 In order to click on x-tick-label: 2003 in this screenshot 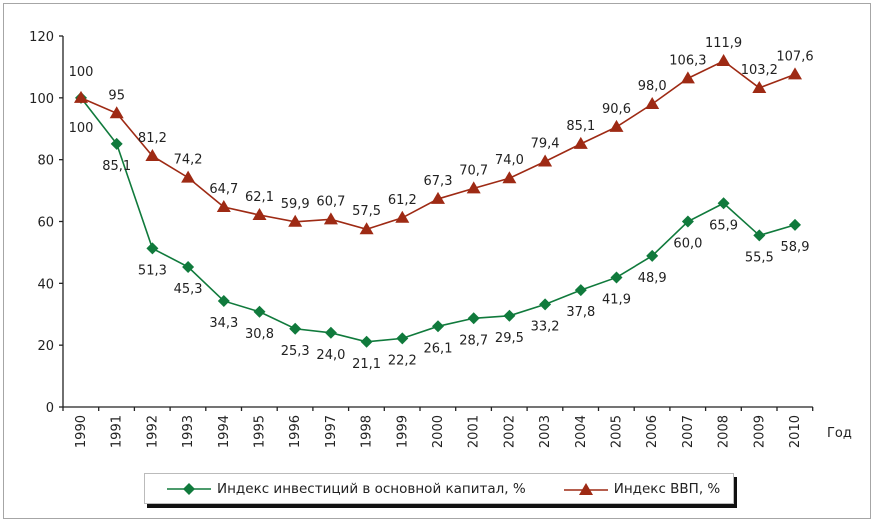, I will do `click(545, 431)`.